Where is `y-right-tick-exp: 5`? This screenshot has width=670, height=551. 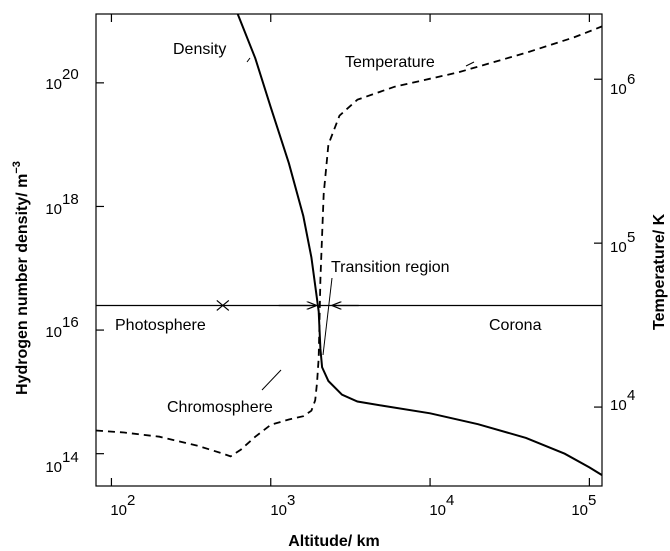
y-right-tick-exp: 5 is located at coordinates (631, 237).